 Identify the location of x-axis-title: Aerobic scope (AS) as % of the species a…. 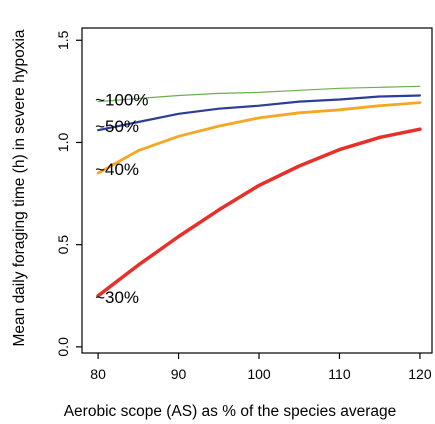
(230, 411).